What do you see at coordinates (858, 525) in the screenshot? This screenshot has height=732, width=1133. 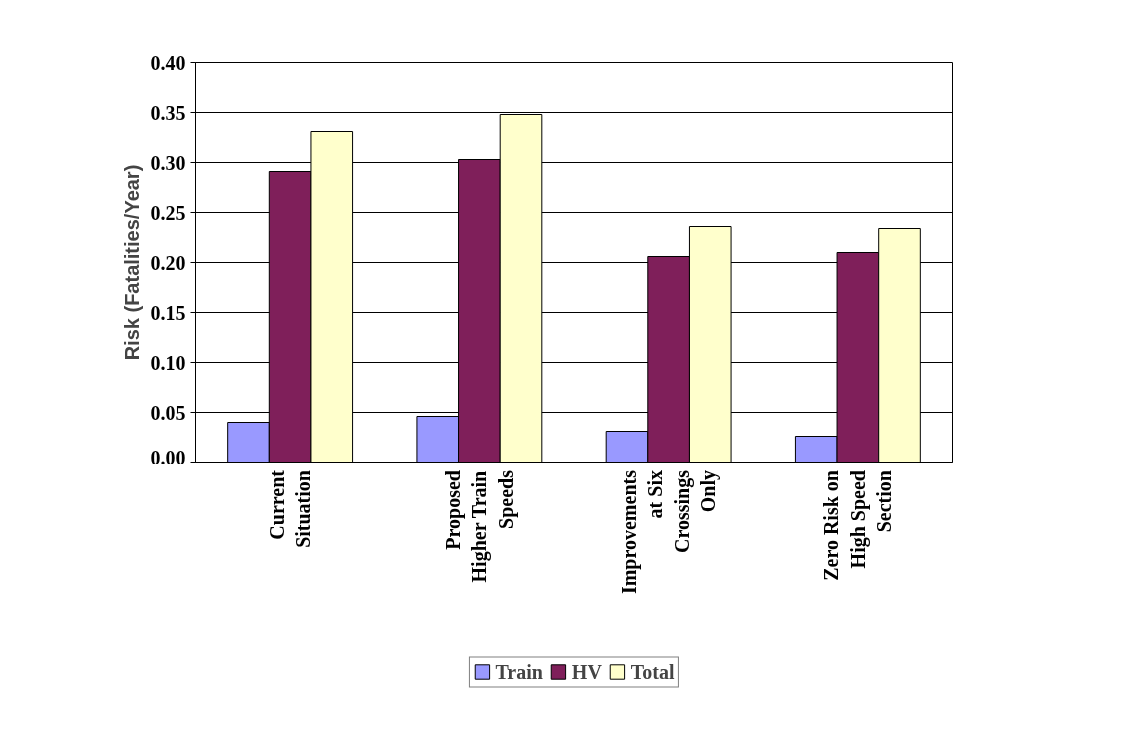 I see `x-tick-label: Zero Risk on High Speed Section` at bounding box center [858, 525].